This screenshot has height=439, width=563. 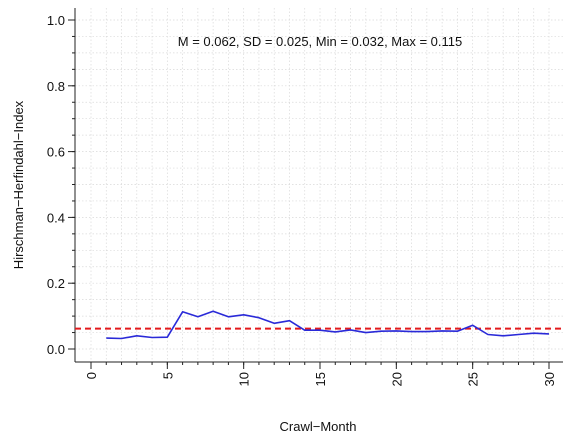 I want to click on series-lines, so click(x=328, y=325).